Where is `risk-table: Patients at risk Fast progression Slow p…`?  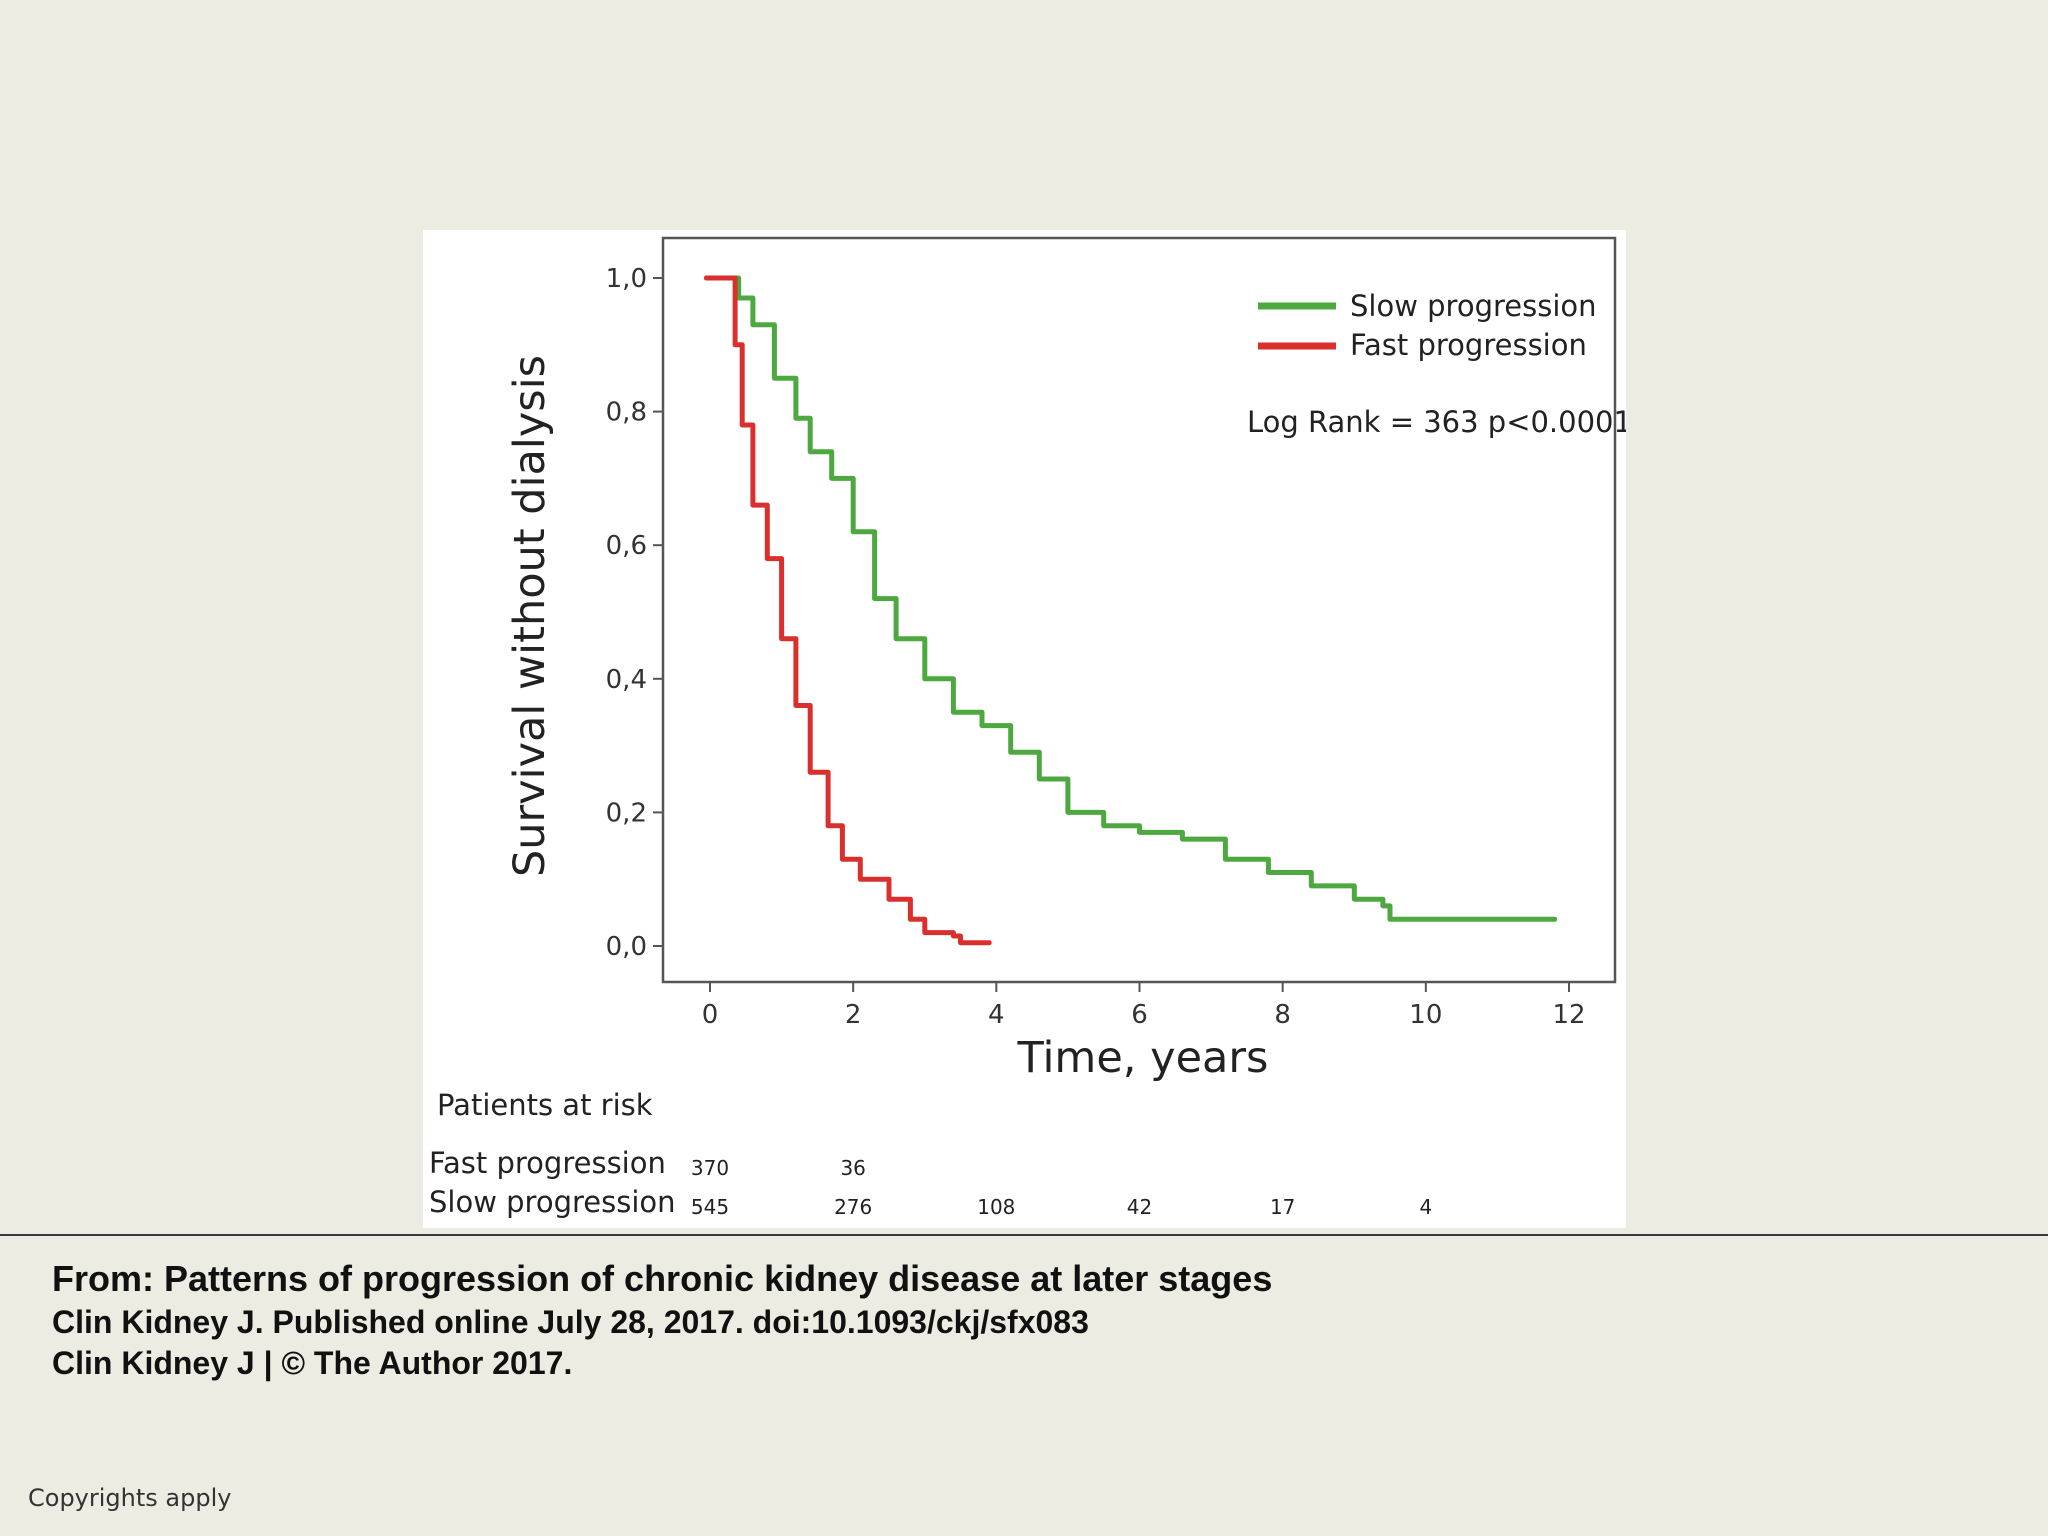 risk-table: Patients at risk Fast progression Slow p… is located at coordinates (930, 1153).